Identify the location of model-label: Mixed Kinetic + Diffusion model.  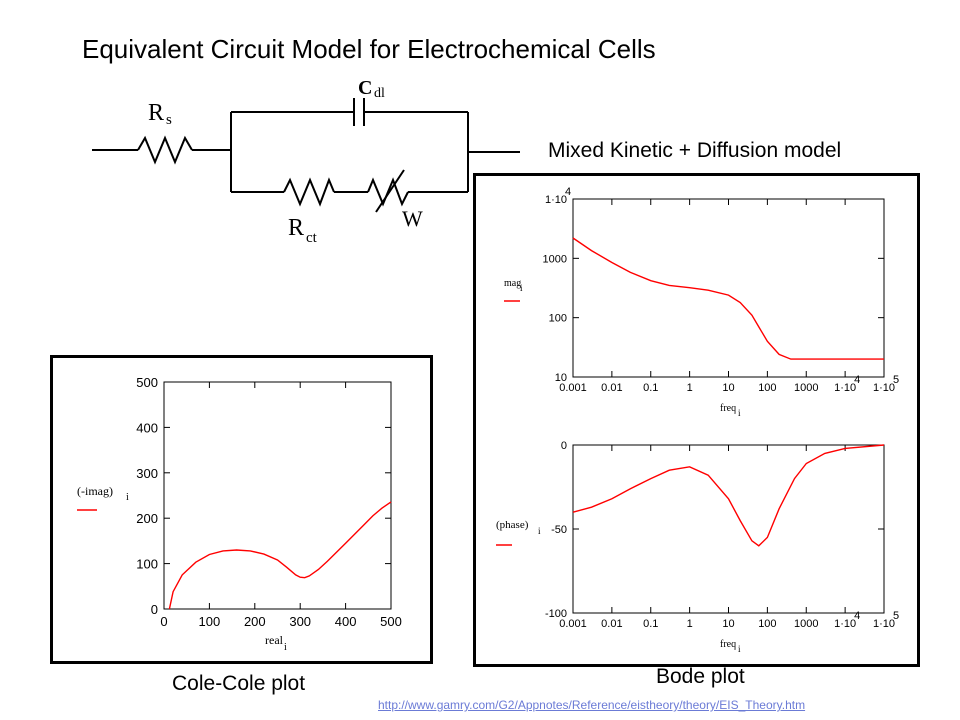
(695, 150).